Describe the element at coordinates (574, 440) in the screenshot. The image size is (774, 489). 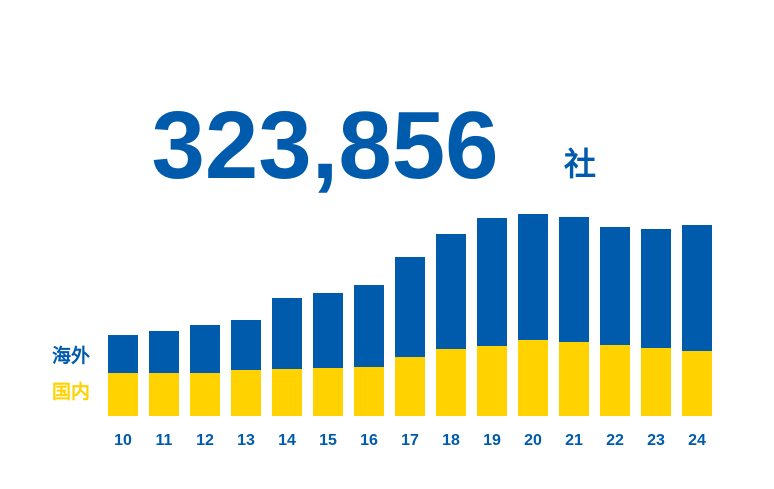
I see `x-tick-label: 21` at that location.